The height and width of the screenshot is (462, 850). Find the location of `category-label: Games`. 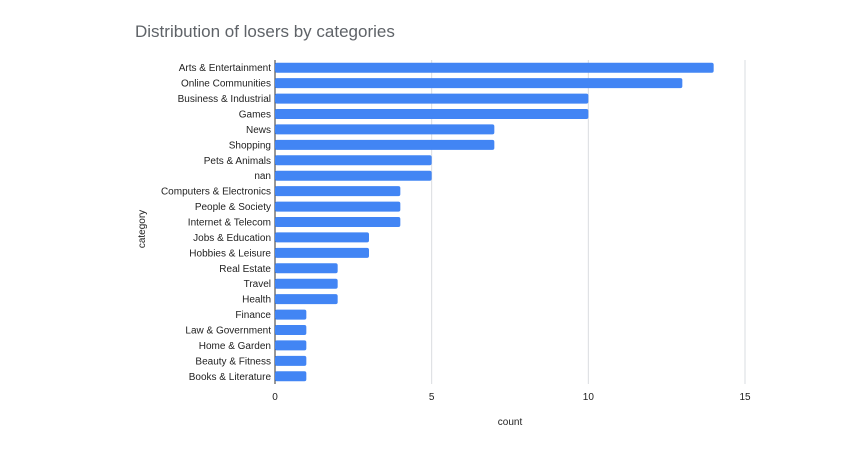

category-label: Games is located at coordinates (255, 115).